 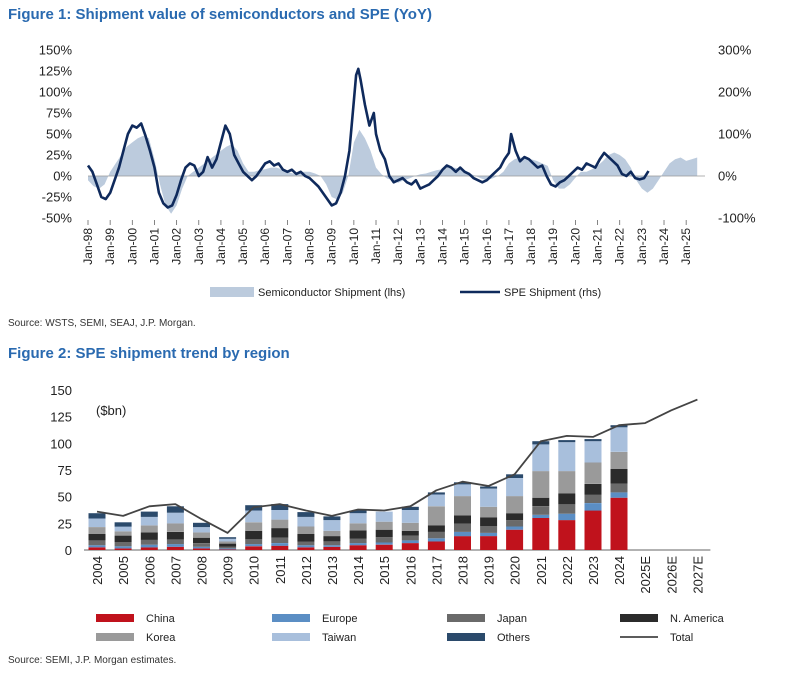 What do you see at coordinates (509, 246) in the screenshot?
I see `x-tick-label: Jan-17` at bounding box center [509, 246].